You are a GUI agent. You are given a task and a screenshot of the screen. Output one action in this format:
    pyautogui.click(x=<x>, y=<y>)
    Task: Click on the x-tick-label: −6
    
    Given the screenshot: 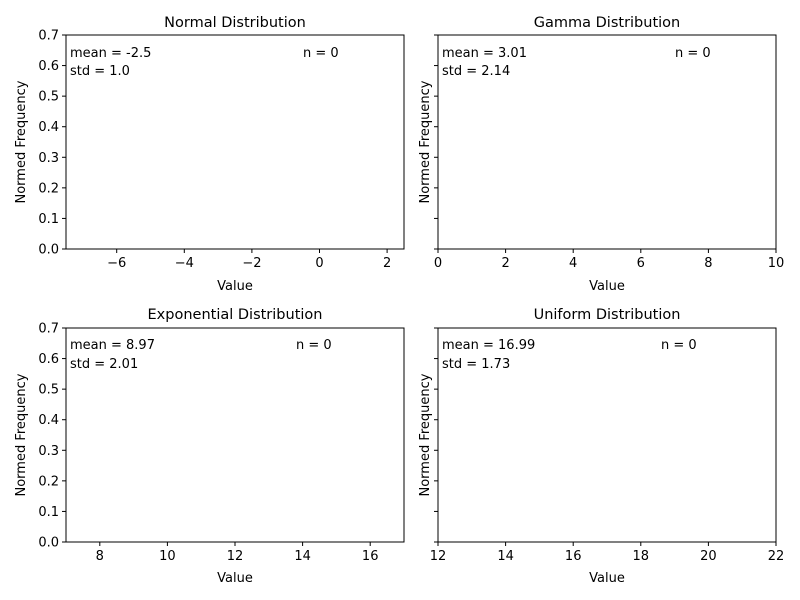 What is the action you would take?
    pyautogui.click(x=116, y=263)
    